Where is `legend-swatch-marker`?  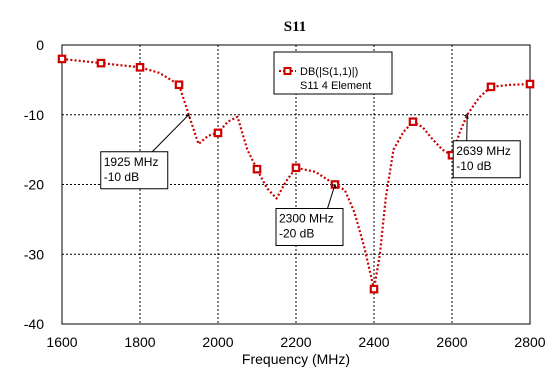 legend-swatch-marker is located at coordinates (287, 71).